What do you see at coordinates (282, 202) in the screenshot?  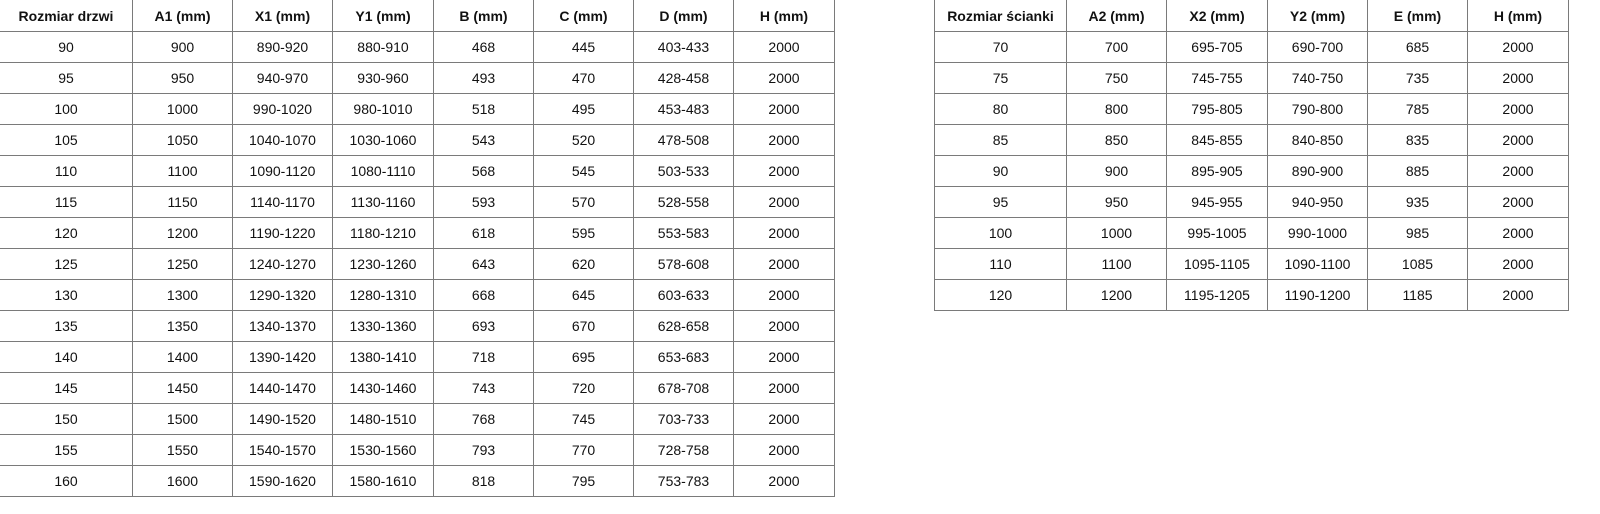 I see `table-cell: 1140-1170` at bounding box center [282, 202].